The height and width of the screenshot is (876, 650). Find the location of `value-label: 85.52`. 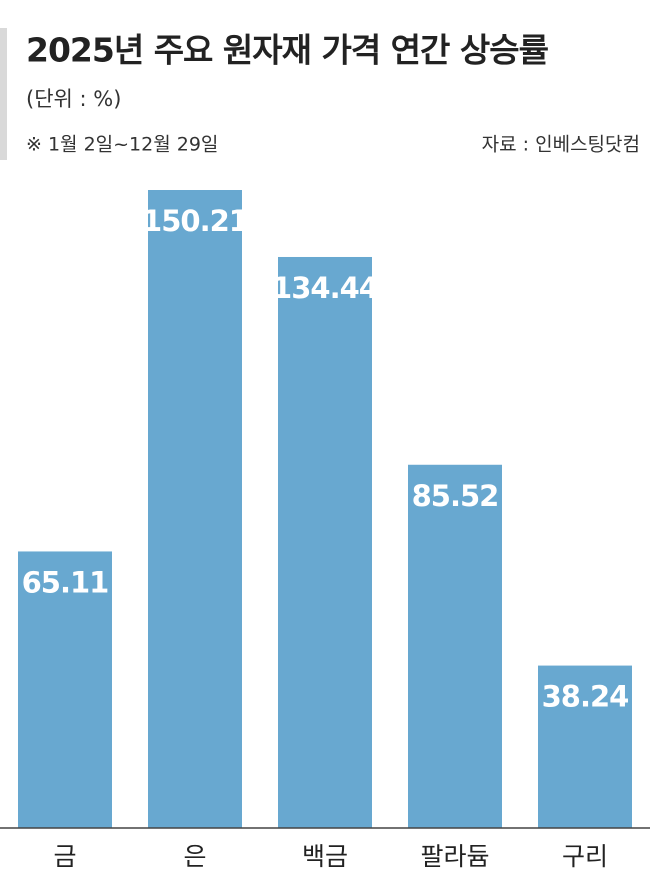

value-label: 85.52 is located at coordinates (455, 496).